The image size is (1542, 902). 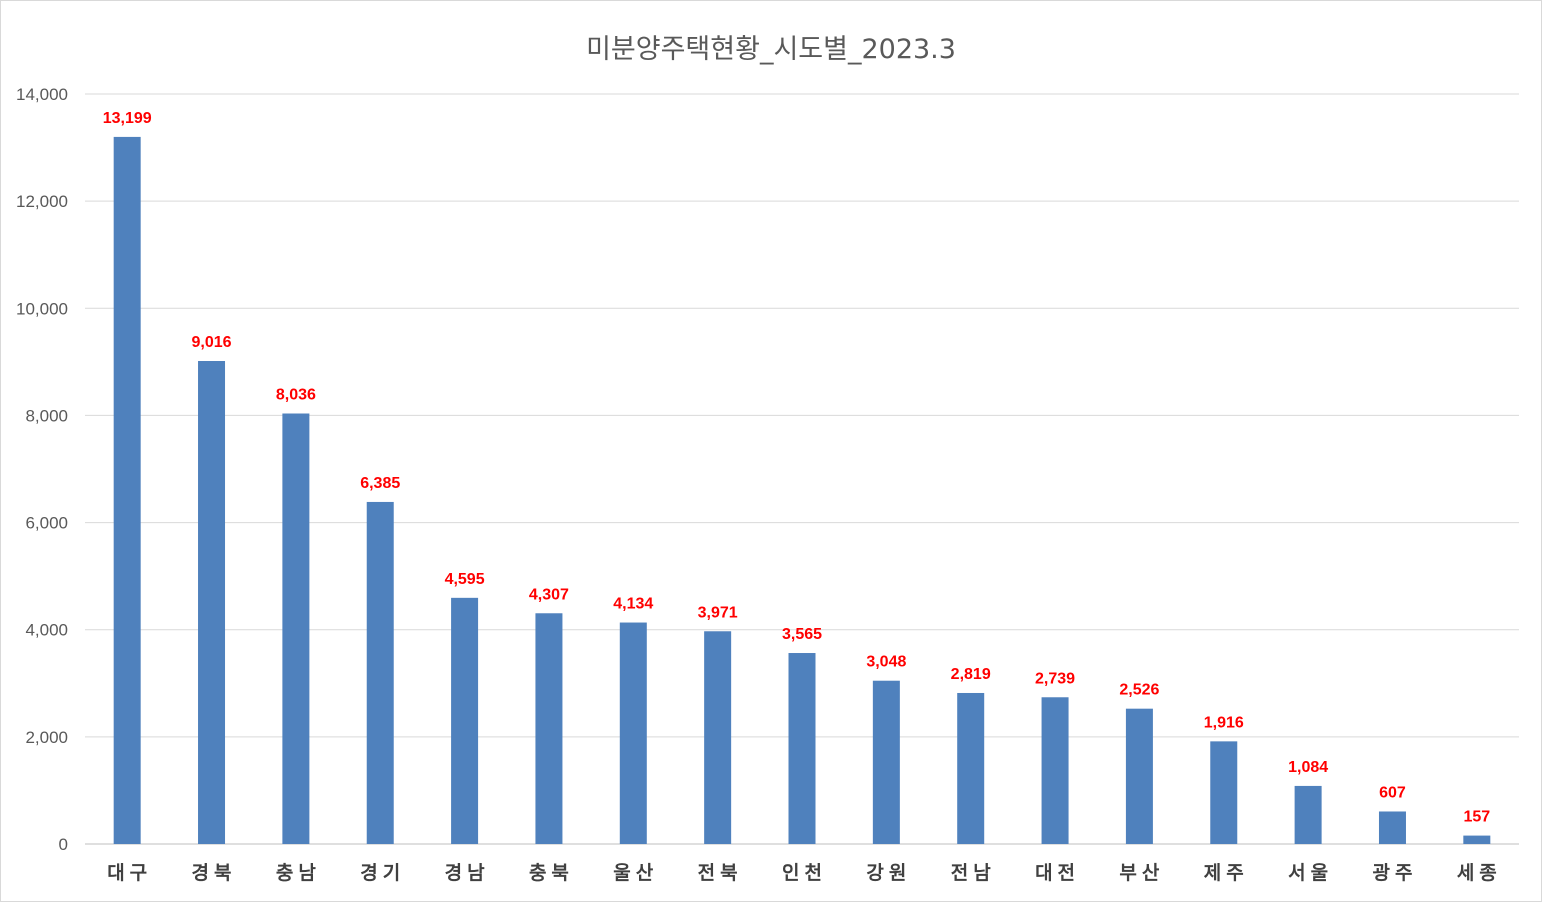 What do you see at coordinates (633, 604) in the screenshot?
I see `data-label-울산: 4,134` at bounding box center [633, 604].